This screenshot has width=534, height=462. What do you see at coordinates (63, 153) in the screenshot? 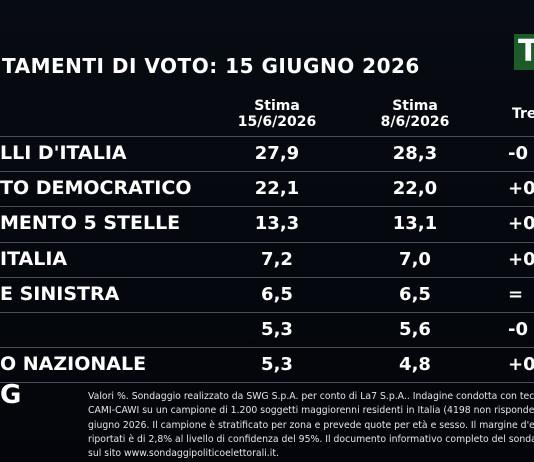
I see `party-name: LLI D'ITALIA` at bounding box center [63, 153].